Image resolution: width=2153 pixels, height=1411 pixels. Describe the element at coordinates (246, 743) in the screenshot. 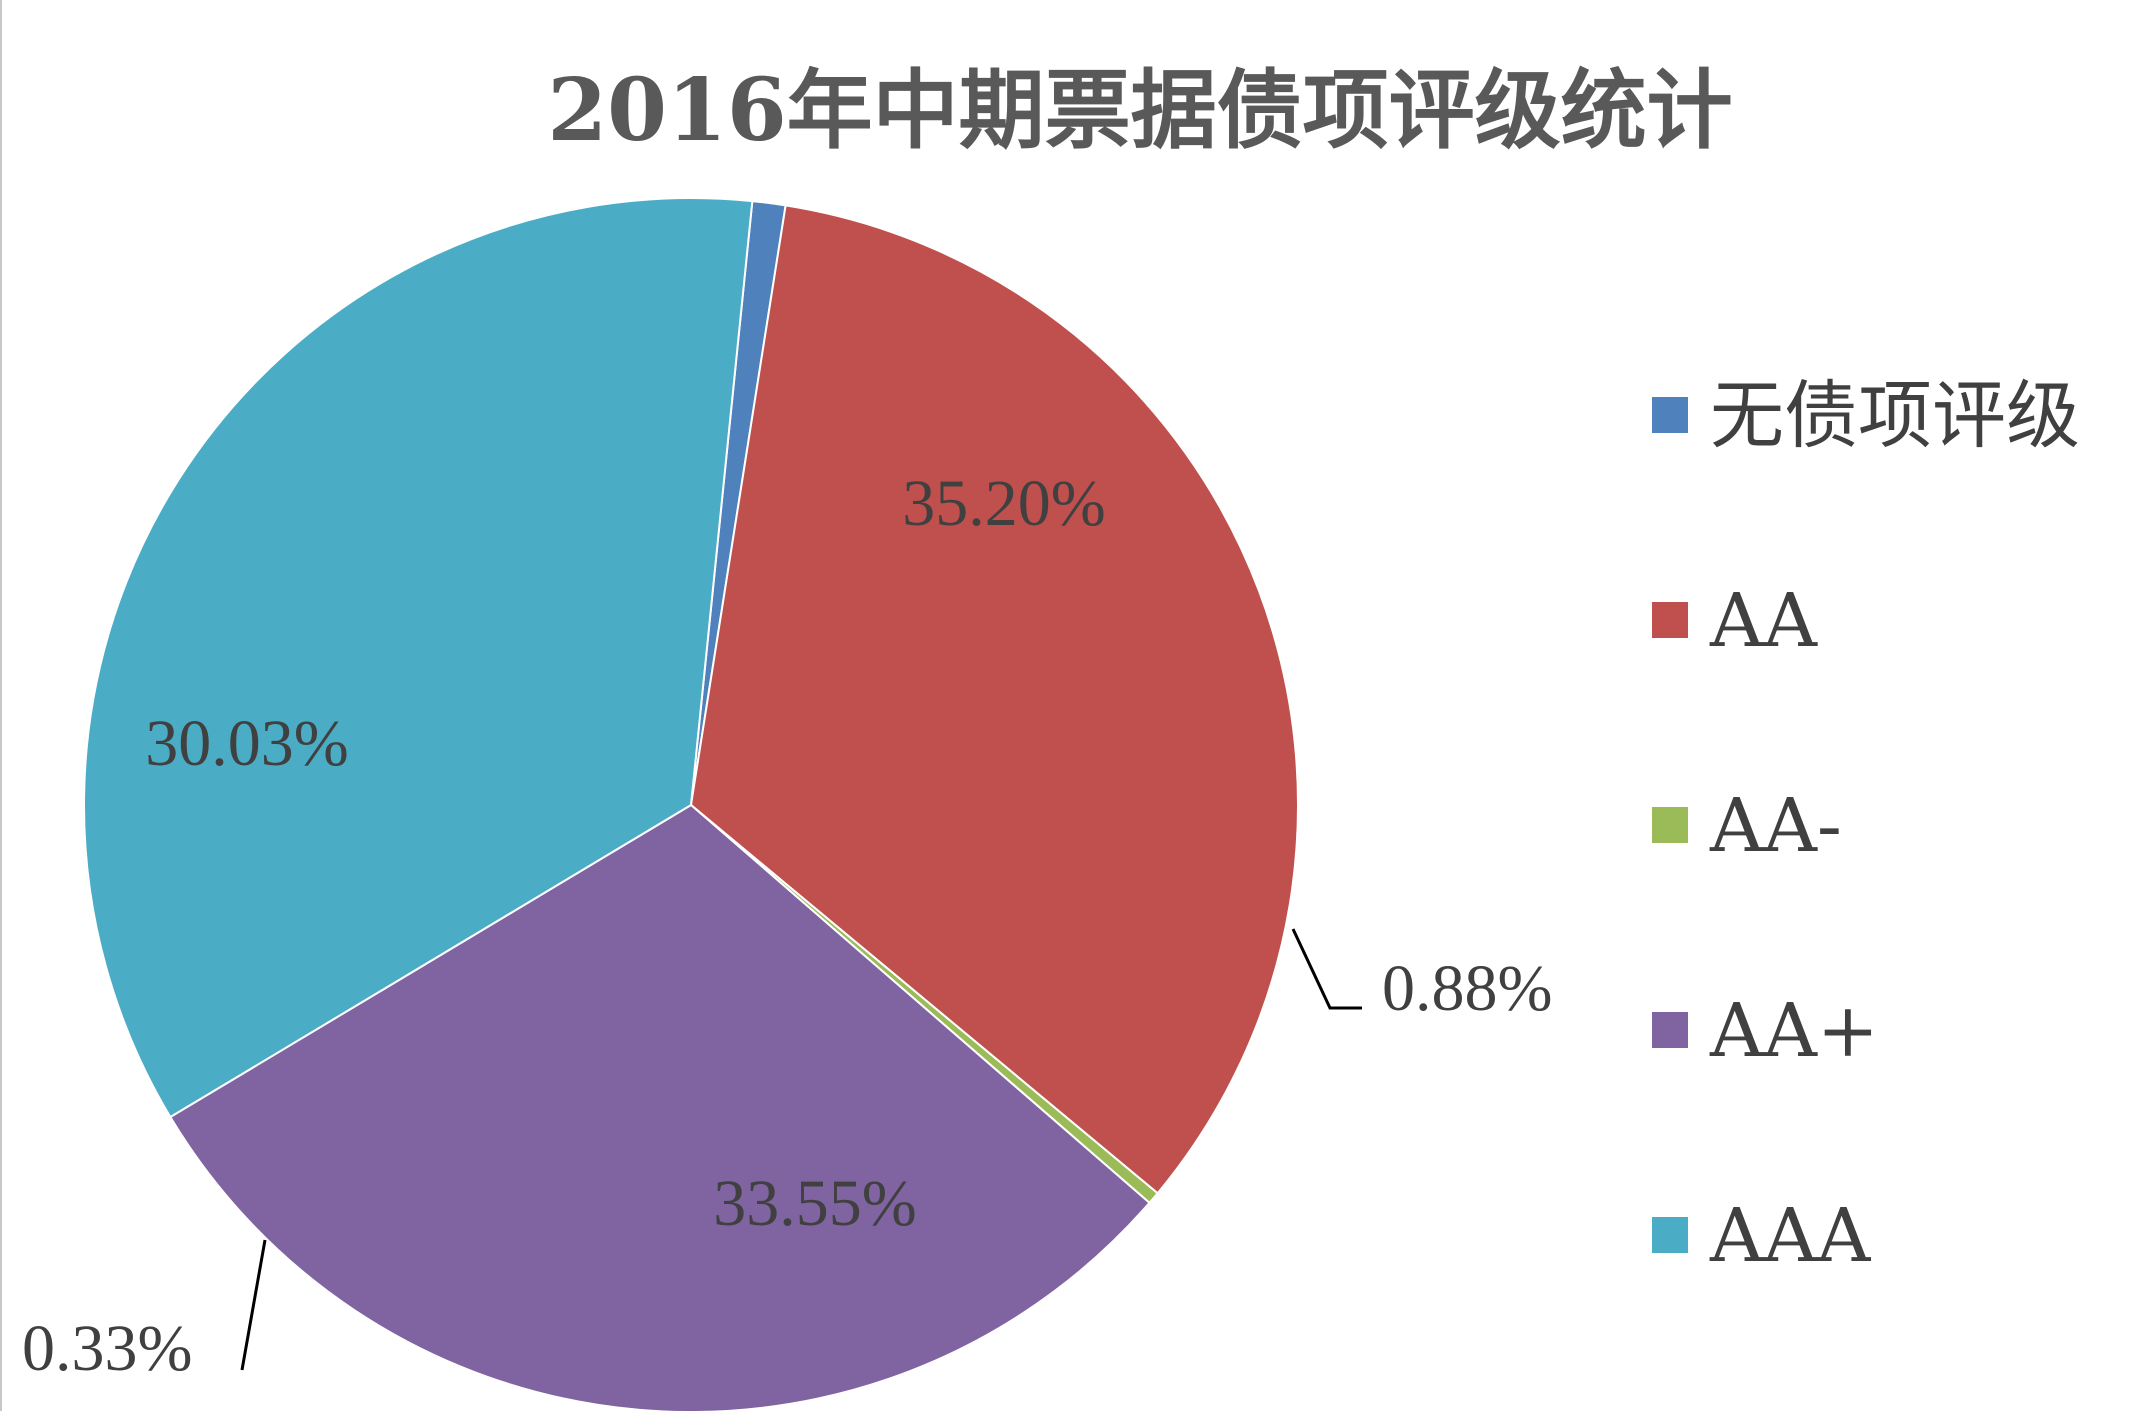

I see `data-label-AA+: 30.03%` at that location.